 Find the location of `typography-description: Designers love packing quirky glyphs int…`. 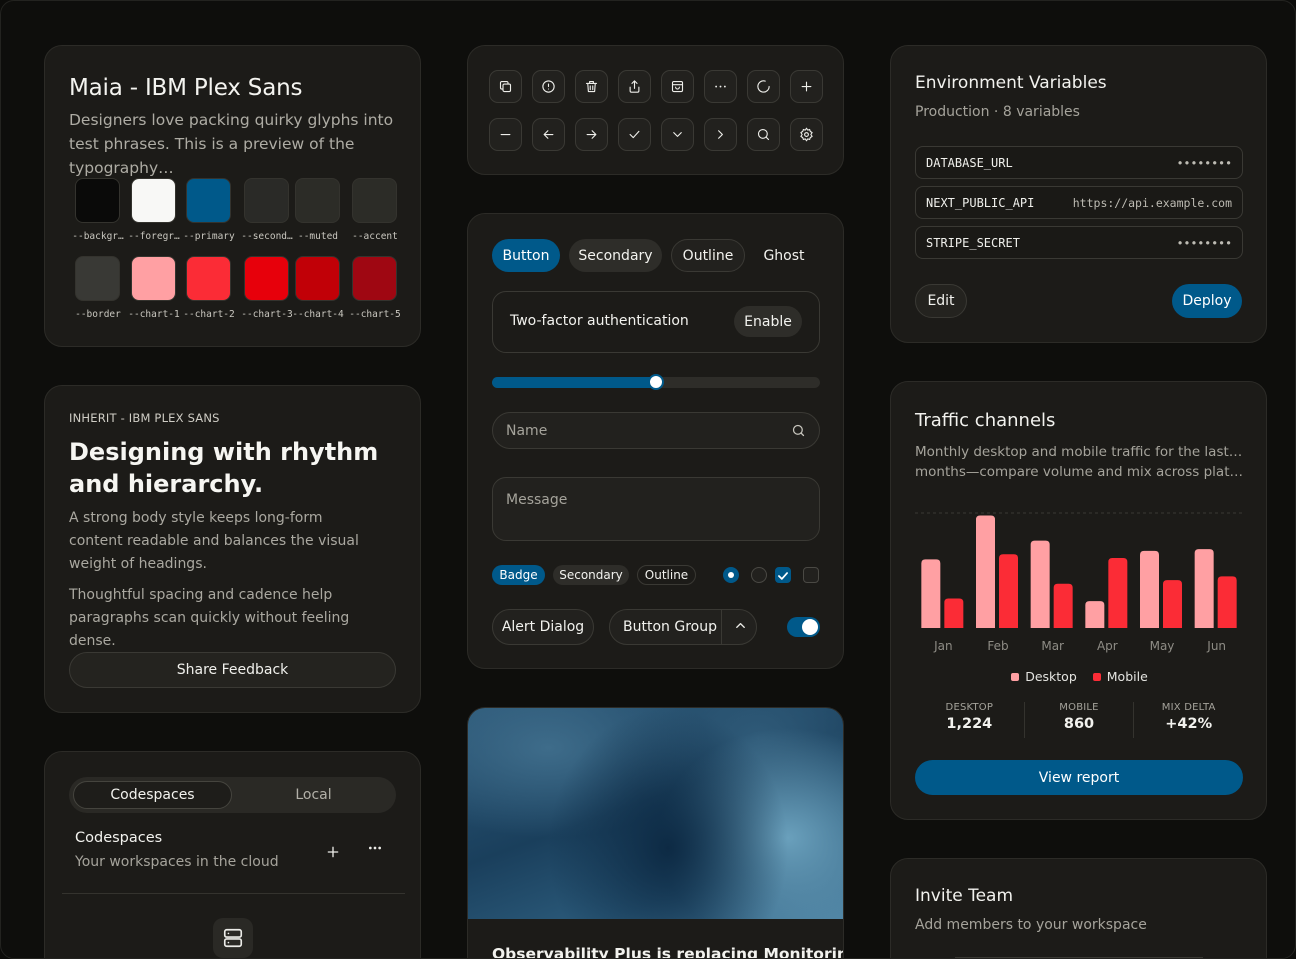

typography-description: Designers love packing quirky glyphs int… is located at coordinates (231, 144).